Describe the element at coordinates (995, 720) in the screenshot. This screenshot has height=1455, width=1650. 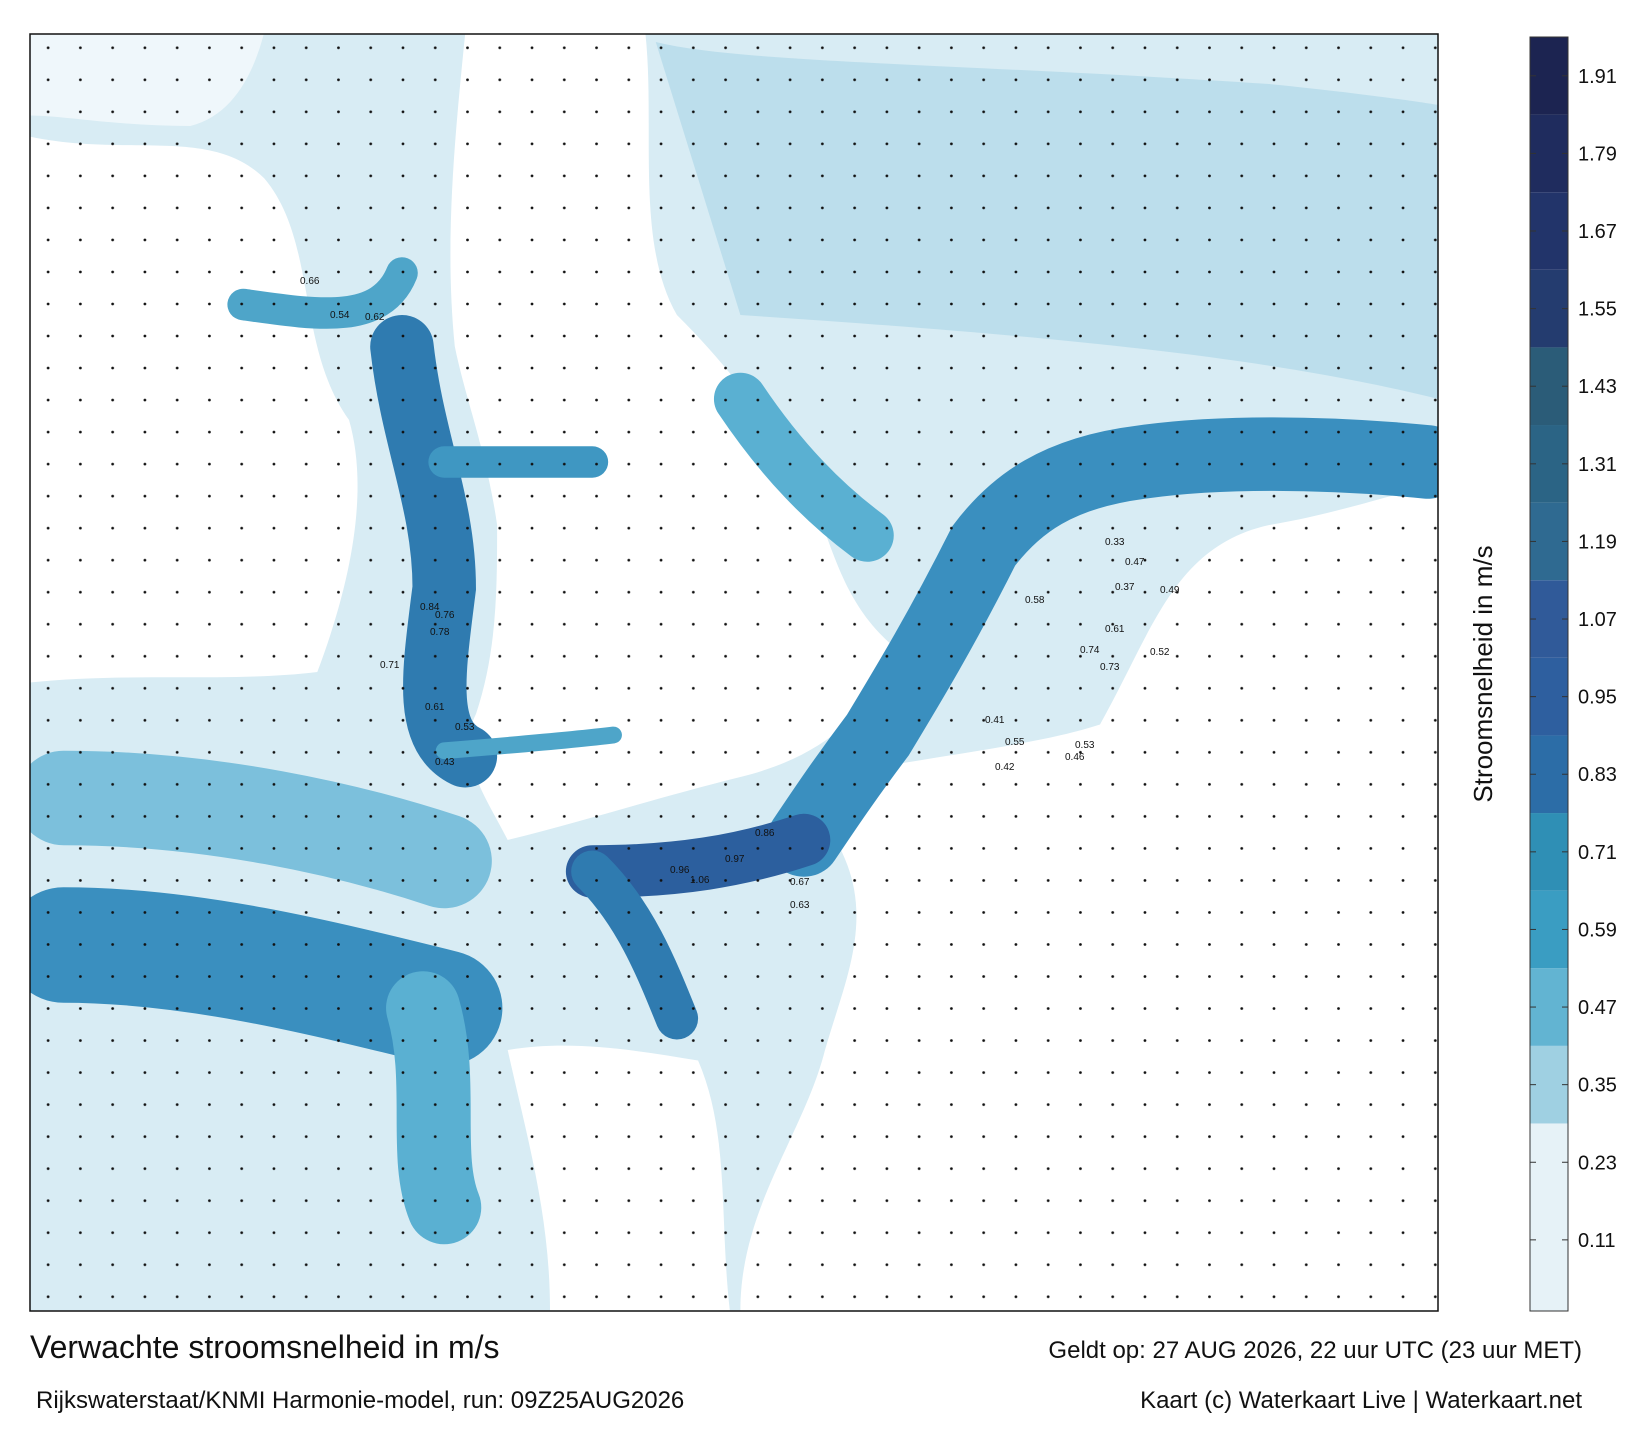
I see `current-label: 0.41` at that location.